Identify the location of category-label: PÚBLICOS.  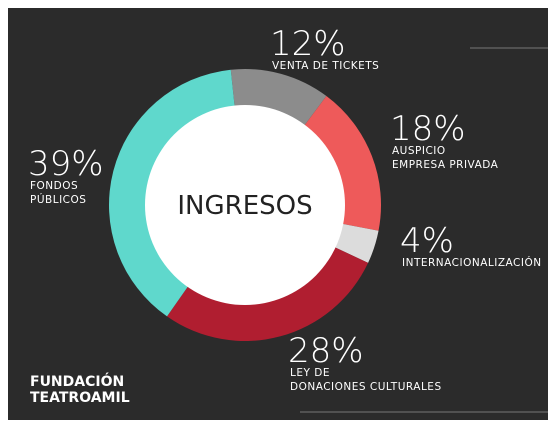
(58, 199).